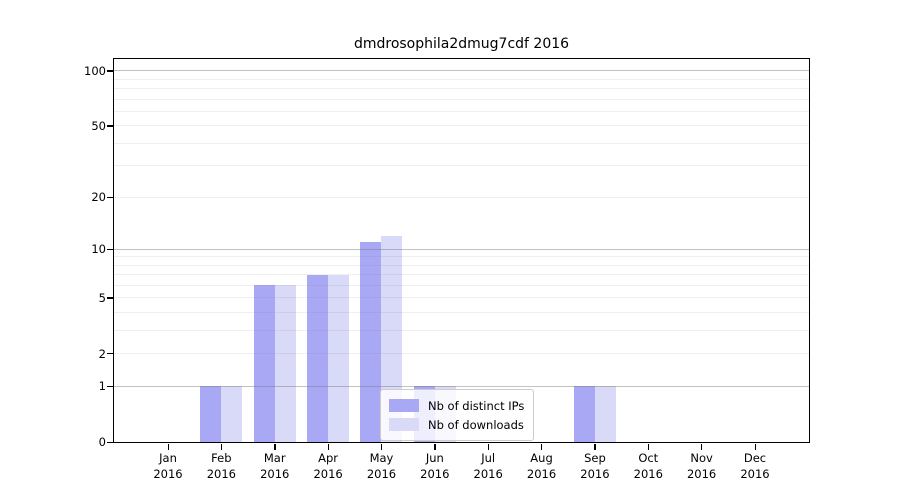 This screenshot has width=900, height=500. Describe the element at coordinates (434, 458) in the screenshot. I see `x-tick-month: Jun` at that location.